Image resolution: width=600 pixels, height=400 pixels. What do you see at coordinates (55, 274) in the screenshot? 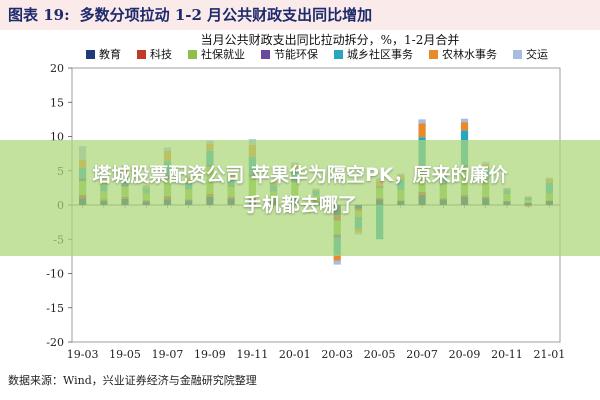
I see `y-tick-label-6: -10` at bounding box center [55, 274].